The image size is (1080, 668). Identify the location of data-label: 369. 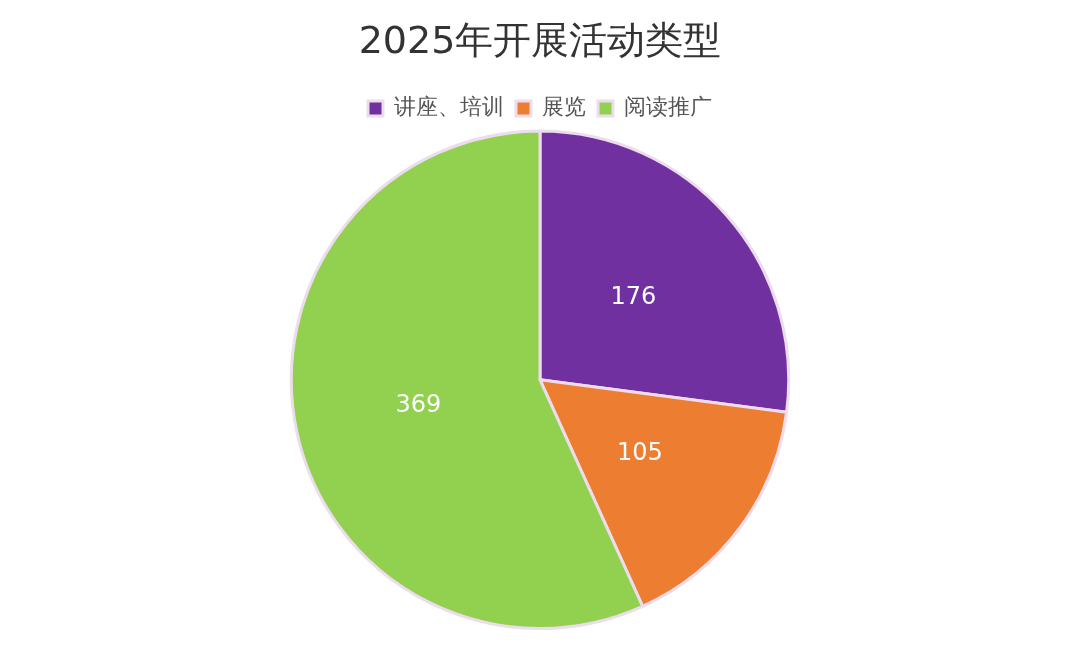
(418, 404).